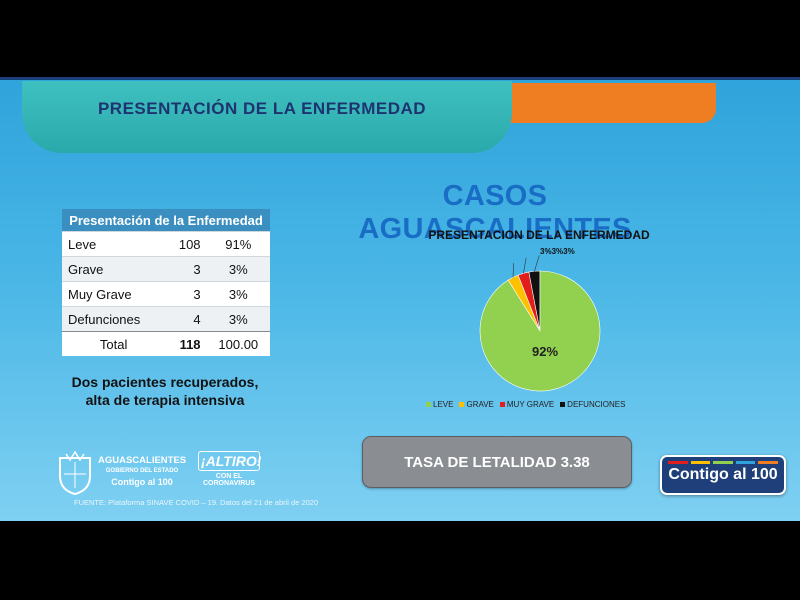 The width and height of the screenshot is (800, 600). I want to click on row-label: Grave, so click(114, 269).